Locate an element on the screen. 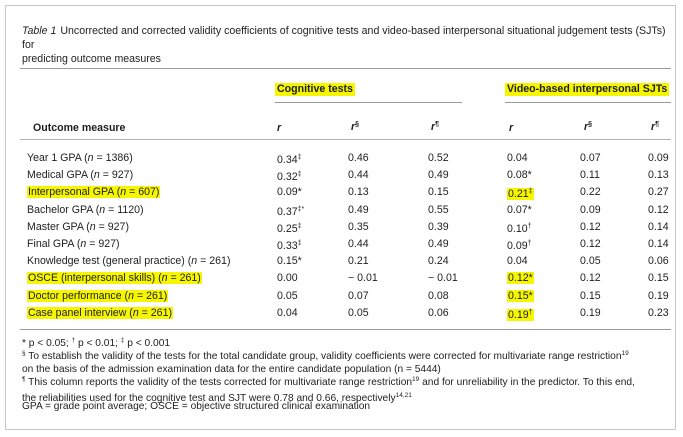 Image resolution: width=683 pixels, height=437 pixels. value-cell: 0.15 is located at coordinates (658, 278).